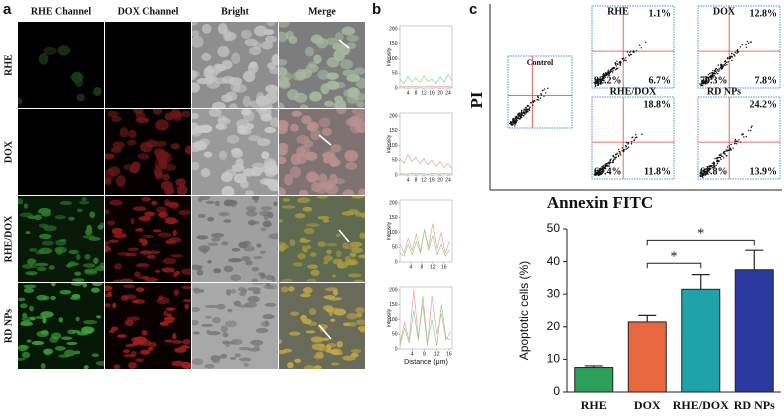  Describe the element at coordinates (426, 57) in the screenshot. I see `plot-frame` at that location.